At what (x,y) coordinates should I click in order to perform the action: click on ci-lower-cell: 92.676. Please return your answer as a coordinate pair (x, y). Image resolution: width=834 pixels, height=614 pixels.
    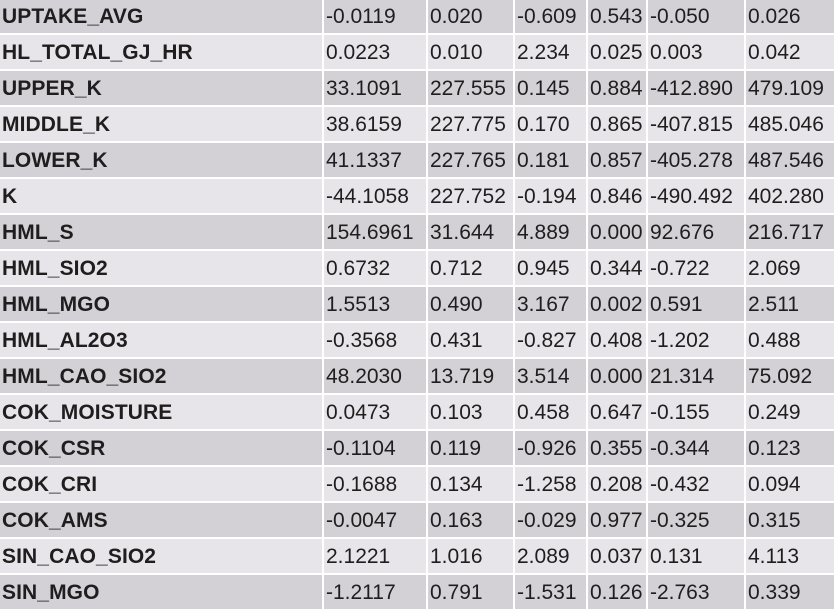
    Looking at the image, I should click on (696, 232).